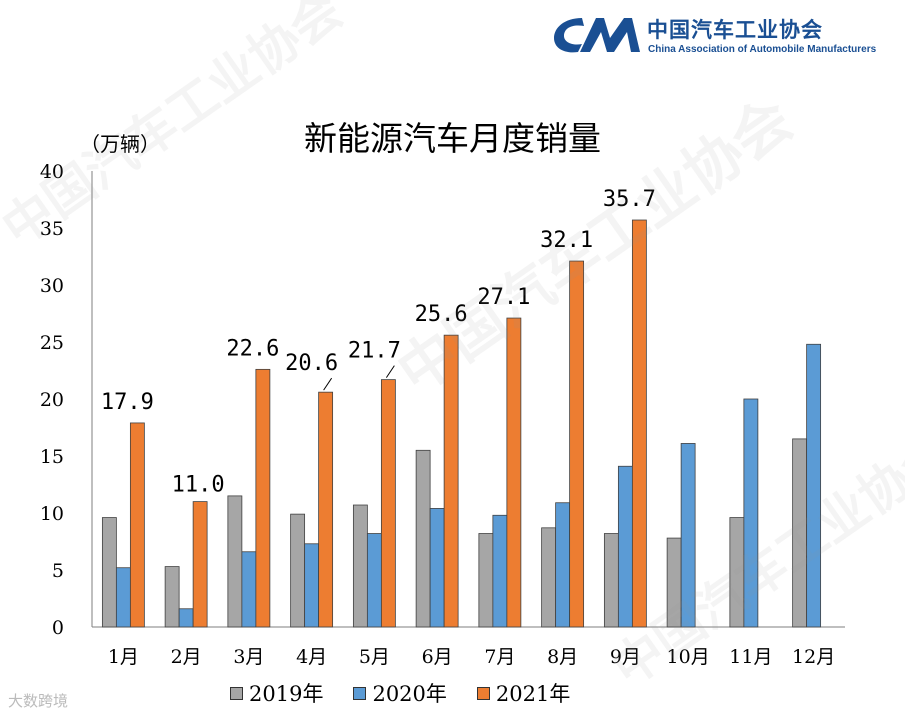  I want to click on legend-item-2020: 2020年, so click(400, 693).